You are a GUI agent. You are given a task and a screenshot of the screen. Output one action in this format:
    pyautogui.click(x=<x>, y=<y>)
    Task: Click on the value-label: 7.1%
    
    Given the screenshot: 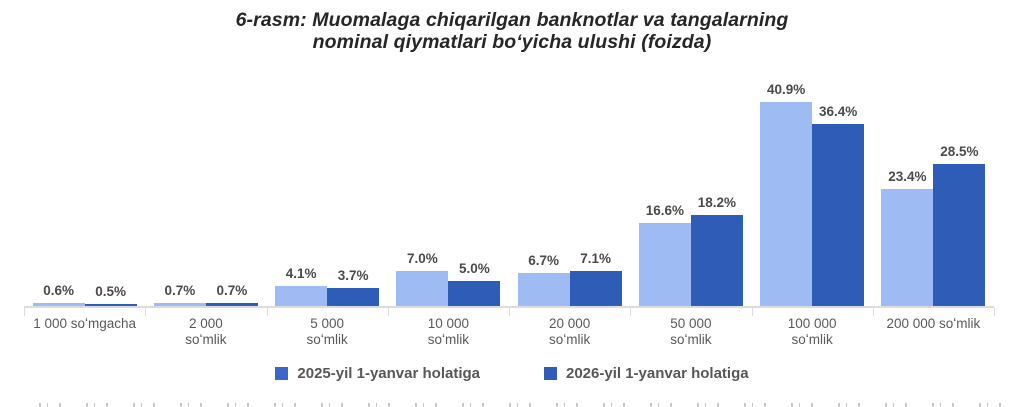 What is the action you would take?
    pyautogui.click(x=596, y=258)
    